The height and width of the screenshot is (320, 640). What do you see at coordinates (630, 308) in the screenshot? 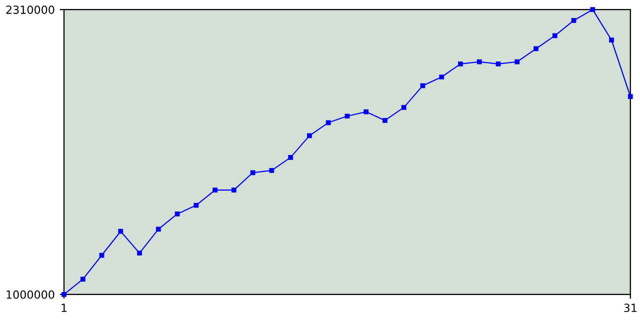
I see `x-tick-label: 31` at bounding box center [630, 308].